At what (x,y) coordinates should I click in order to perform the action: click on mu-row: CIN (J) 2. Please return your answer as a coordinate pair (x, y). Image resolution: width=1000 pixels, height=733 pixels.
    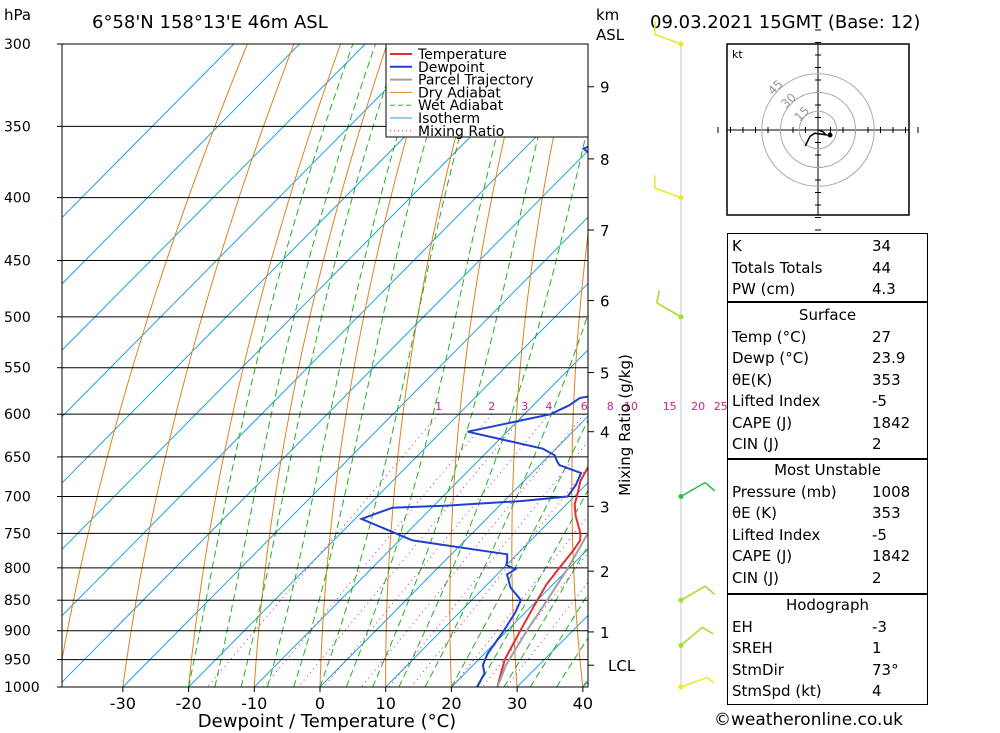
    Looking at the image, I should click on (807, 577).